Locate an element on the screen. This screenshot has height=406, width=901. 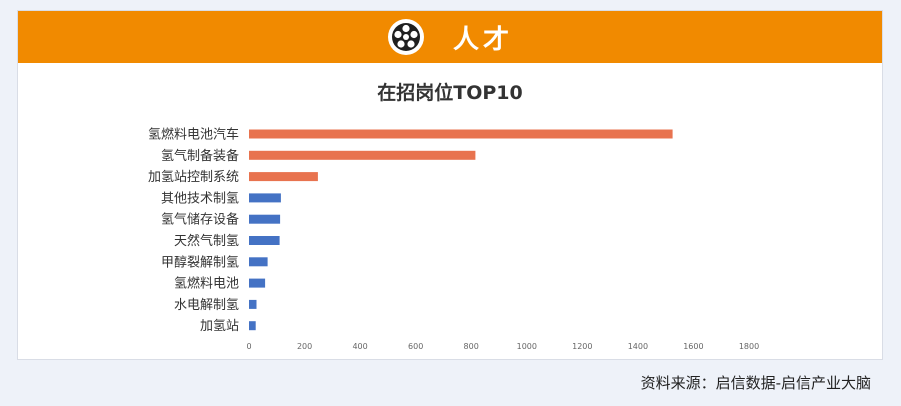
chart-title: 在招岗位TOP10 is located at coordinates (449, 92).